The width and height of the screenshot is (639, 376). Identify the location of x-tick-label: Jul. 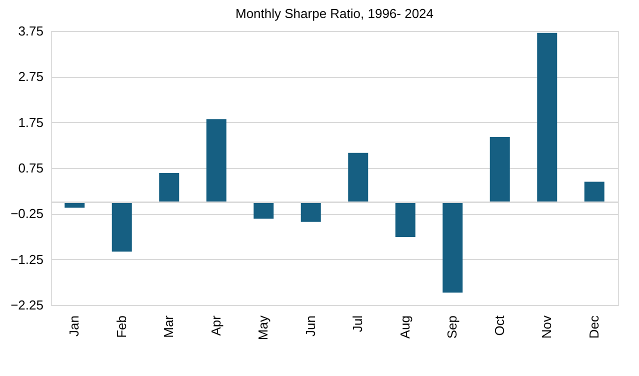
(358, 323).